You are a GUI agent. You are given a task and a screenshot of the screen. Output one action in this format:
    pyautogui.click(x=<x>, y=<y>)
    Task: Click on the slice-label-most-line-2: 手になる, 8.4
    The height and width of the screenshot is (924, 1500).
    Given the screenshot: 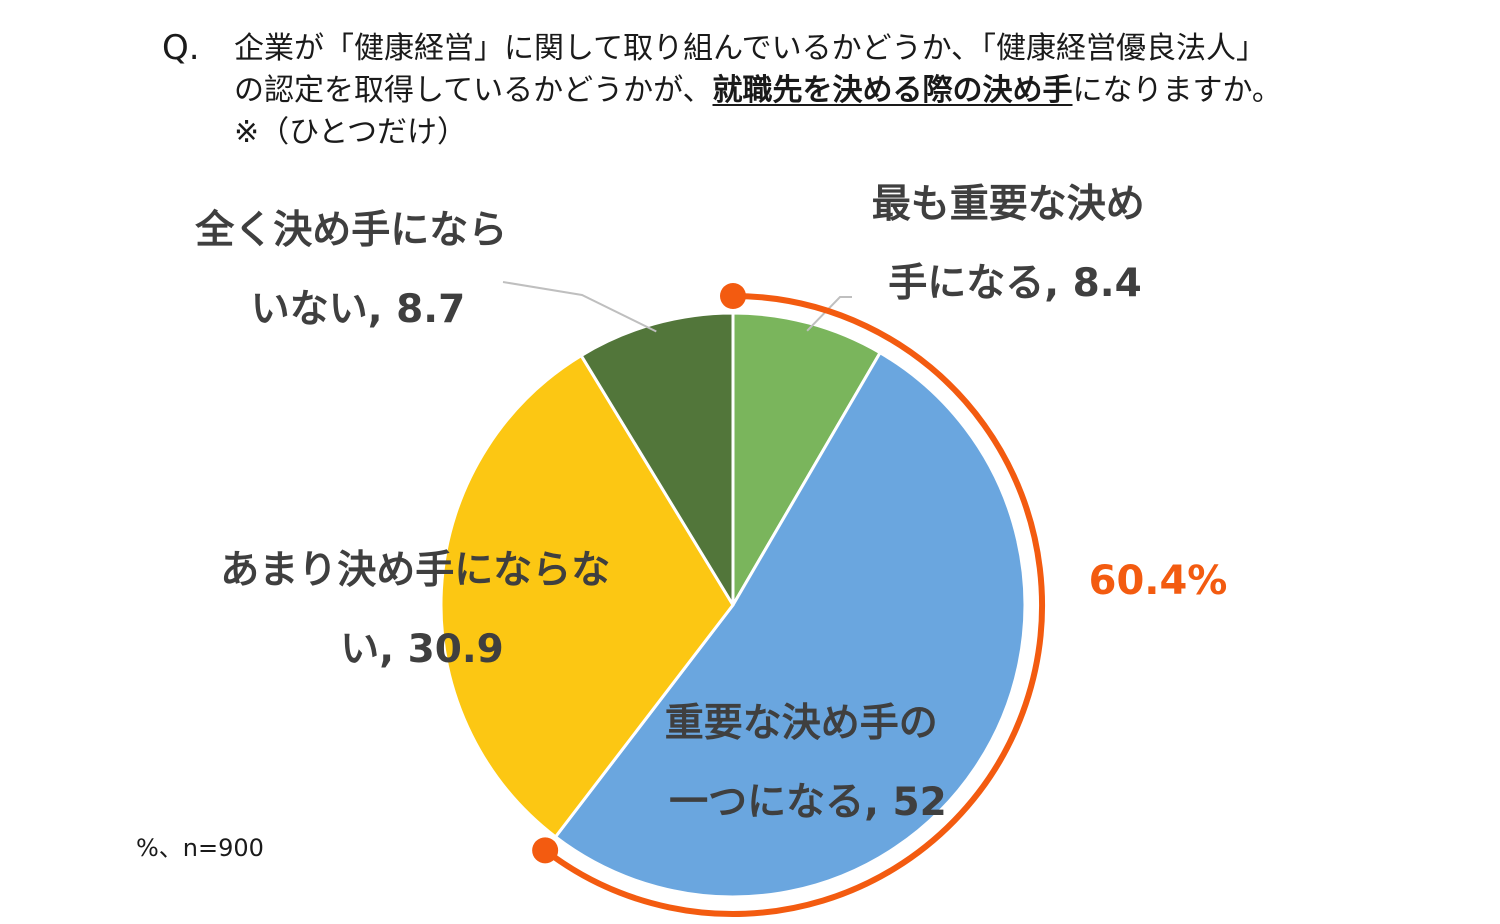 What is the action you would take?
    pyautogui.click(x=1014, y=283)
    